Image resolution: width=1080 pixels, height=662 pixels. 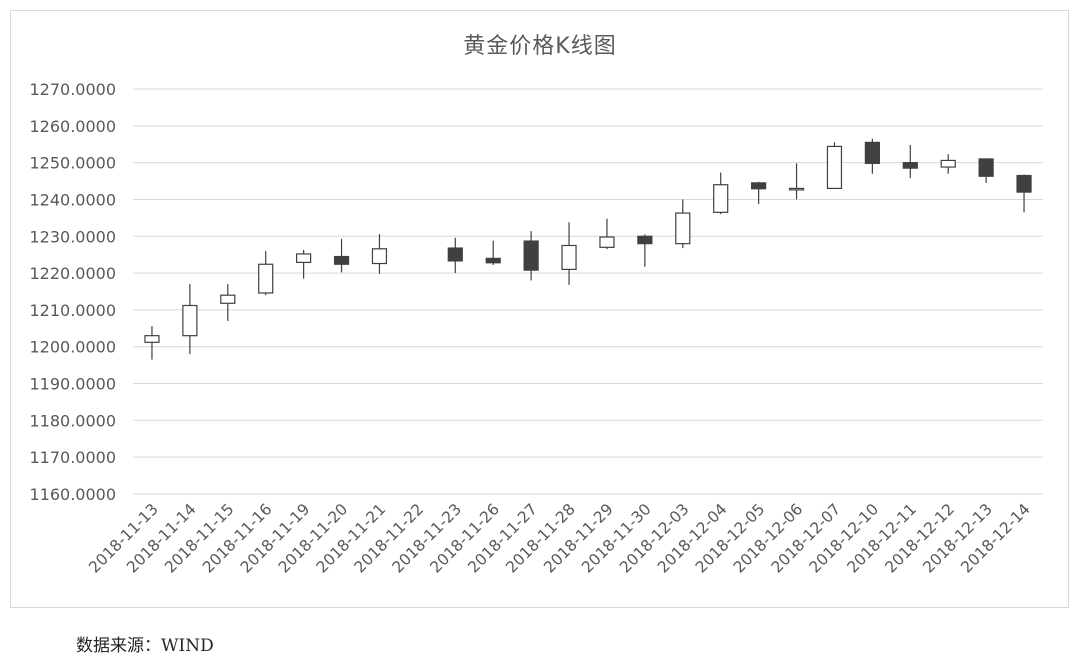 What do you see at coordinates (72, 163) in the screenshot?
I see `y-tick-label: 1250.0000` at bounding box center [72, 163].